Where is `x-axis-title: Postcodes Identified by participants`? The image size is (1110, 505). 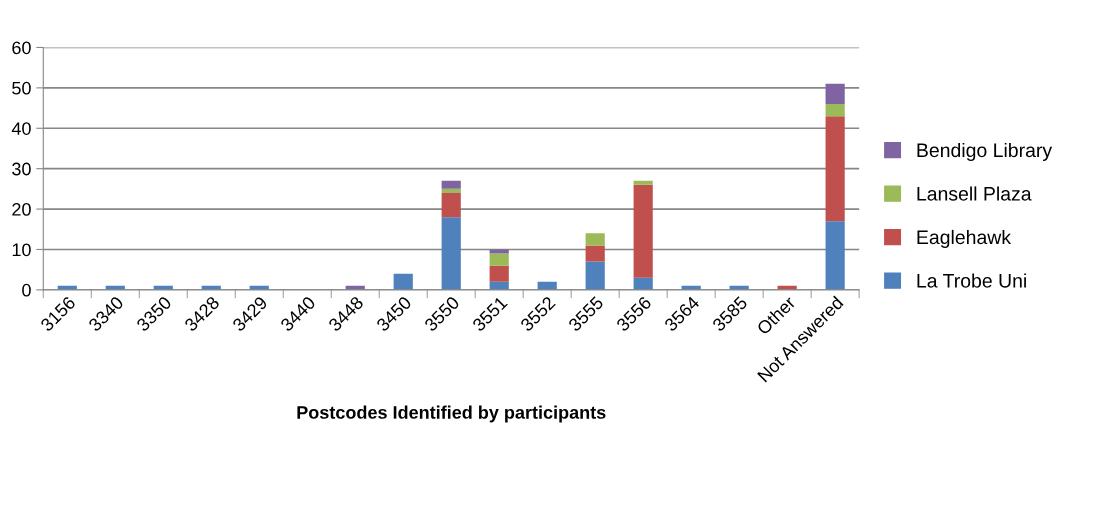
x-axis-title: Postcodes Identified by participants is located at coordinates (451, 414).